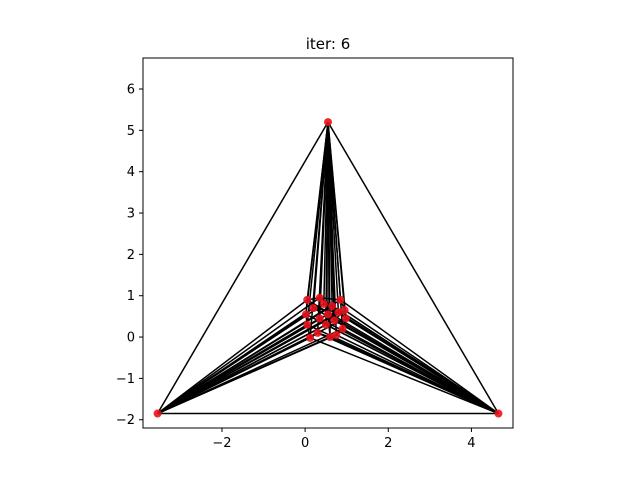 The height and width of the screenshot is (480, 640). What do you see at coordinates (305, 443) in the screenshot?
I see `x-tick-label: 0` at bounding box center [305, 443].